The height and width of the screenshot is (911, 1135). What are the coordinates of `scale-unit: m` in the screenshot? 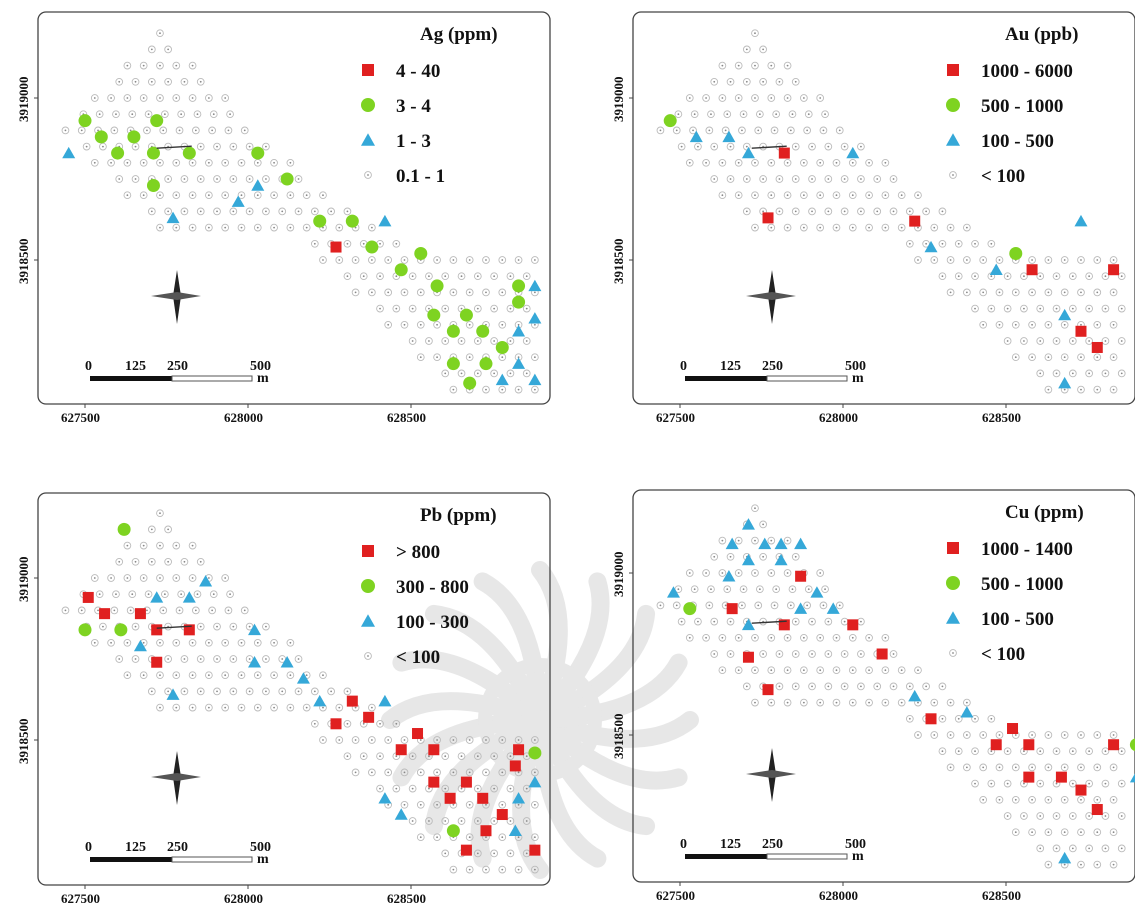 It's located at (858, 856).